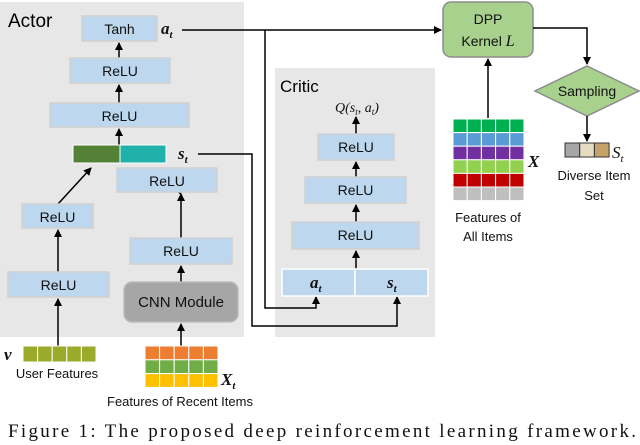 This screenshot has width=640, height=445. I want to click on user-features-vector, so click(59, 354).